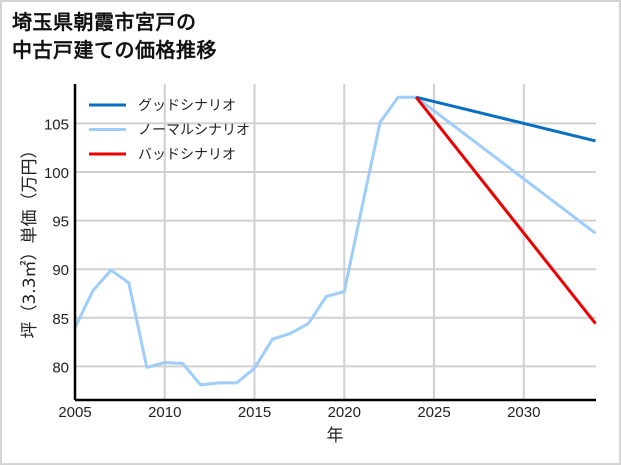 The image size is (621, 465). What do you see at coordinates (30, 239) in the screenshot?
I see `y-axis-label: 坪（3.3㎡）単価（万円）` at bounding box center [30, 239].